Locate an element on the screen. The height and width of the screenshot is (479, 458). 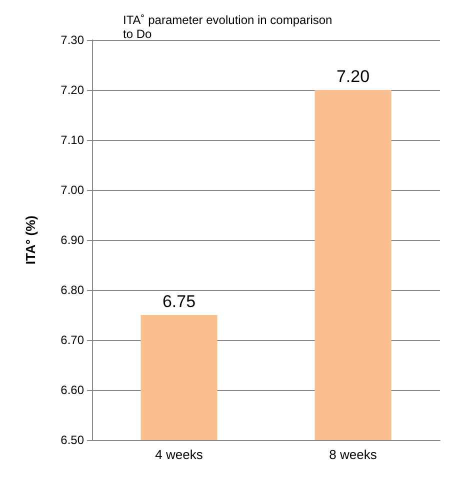
x-tick-label: 4 weeks is located at coordinates (179, 454).